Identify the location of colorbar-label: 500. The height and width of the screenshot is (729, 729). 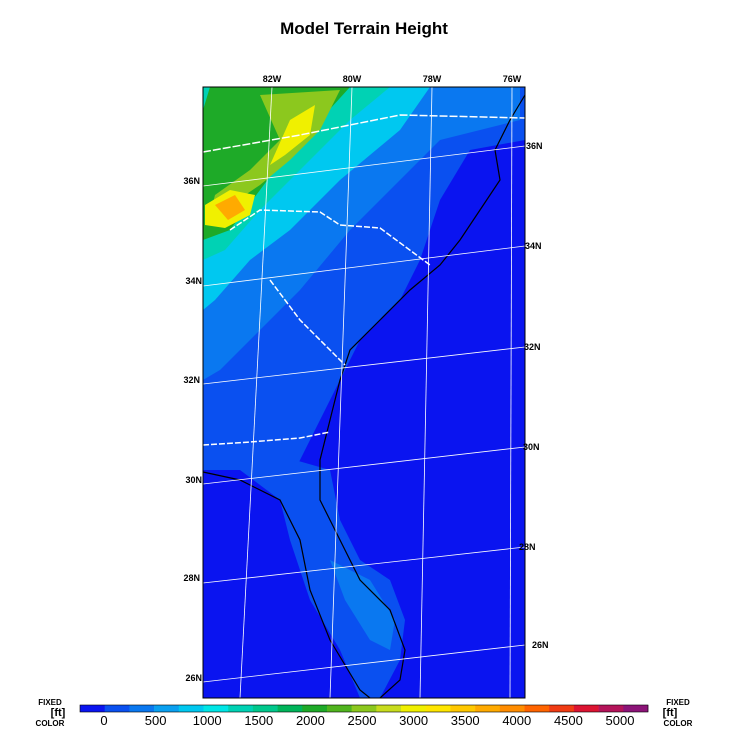
(156, 720).